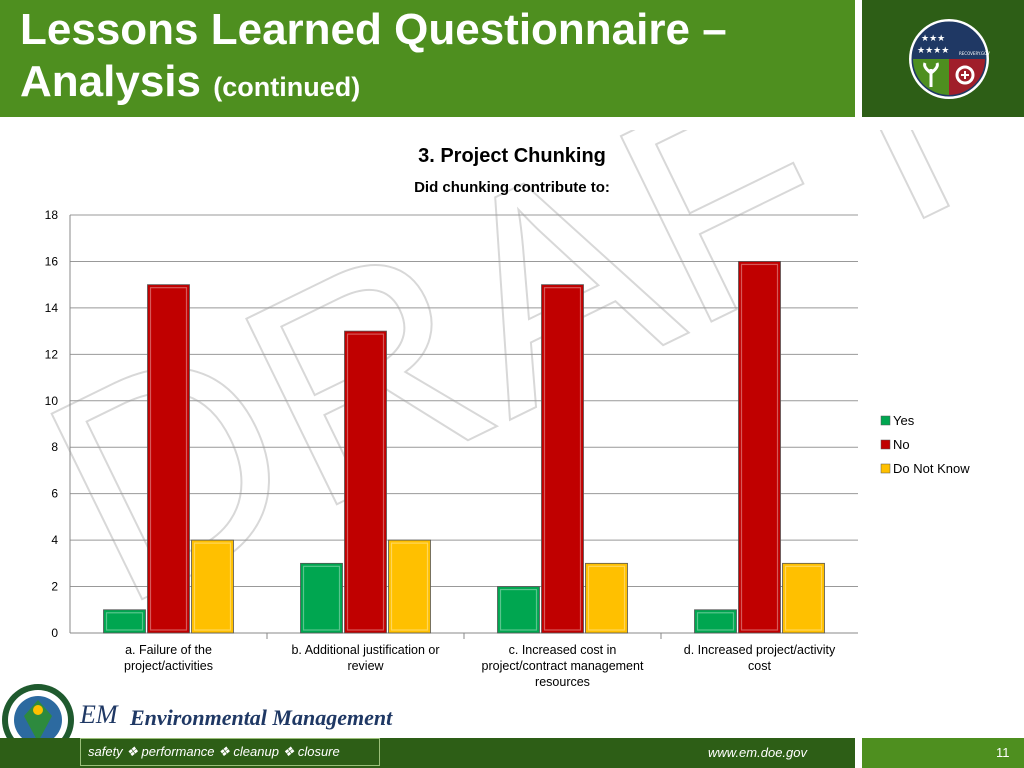  Describe the element at coordinates (365, 650) in the screenshot. I see `x-category-label: b. Additional justification or` at that location.